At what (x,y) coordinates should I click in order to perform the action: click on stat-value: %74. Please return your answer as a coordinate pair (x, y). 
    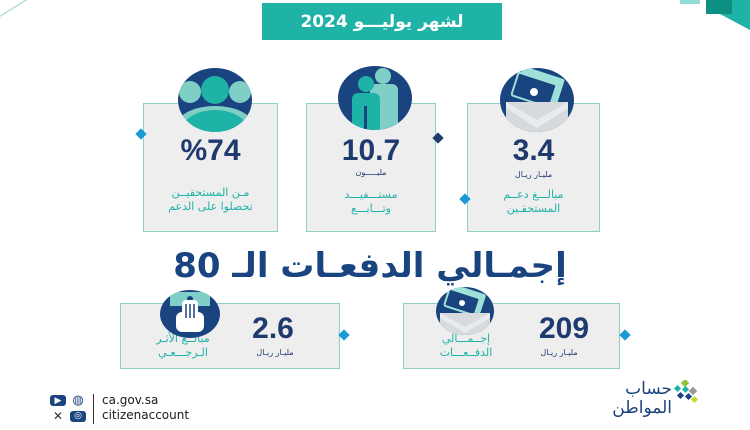
    Looking at the image, I should click on (210, 150).